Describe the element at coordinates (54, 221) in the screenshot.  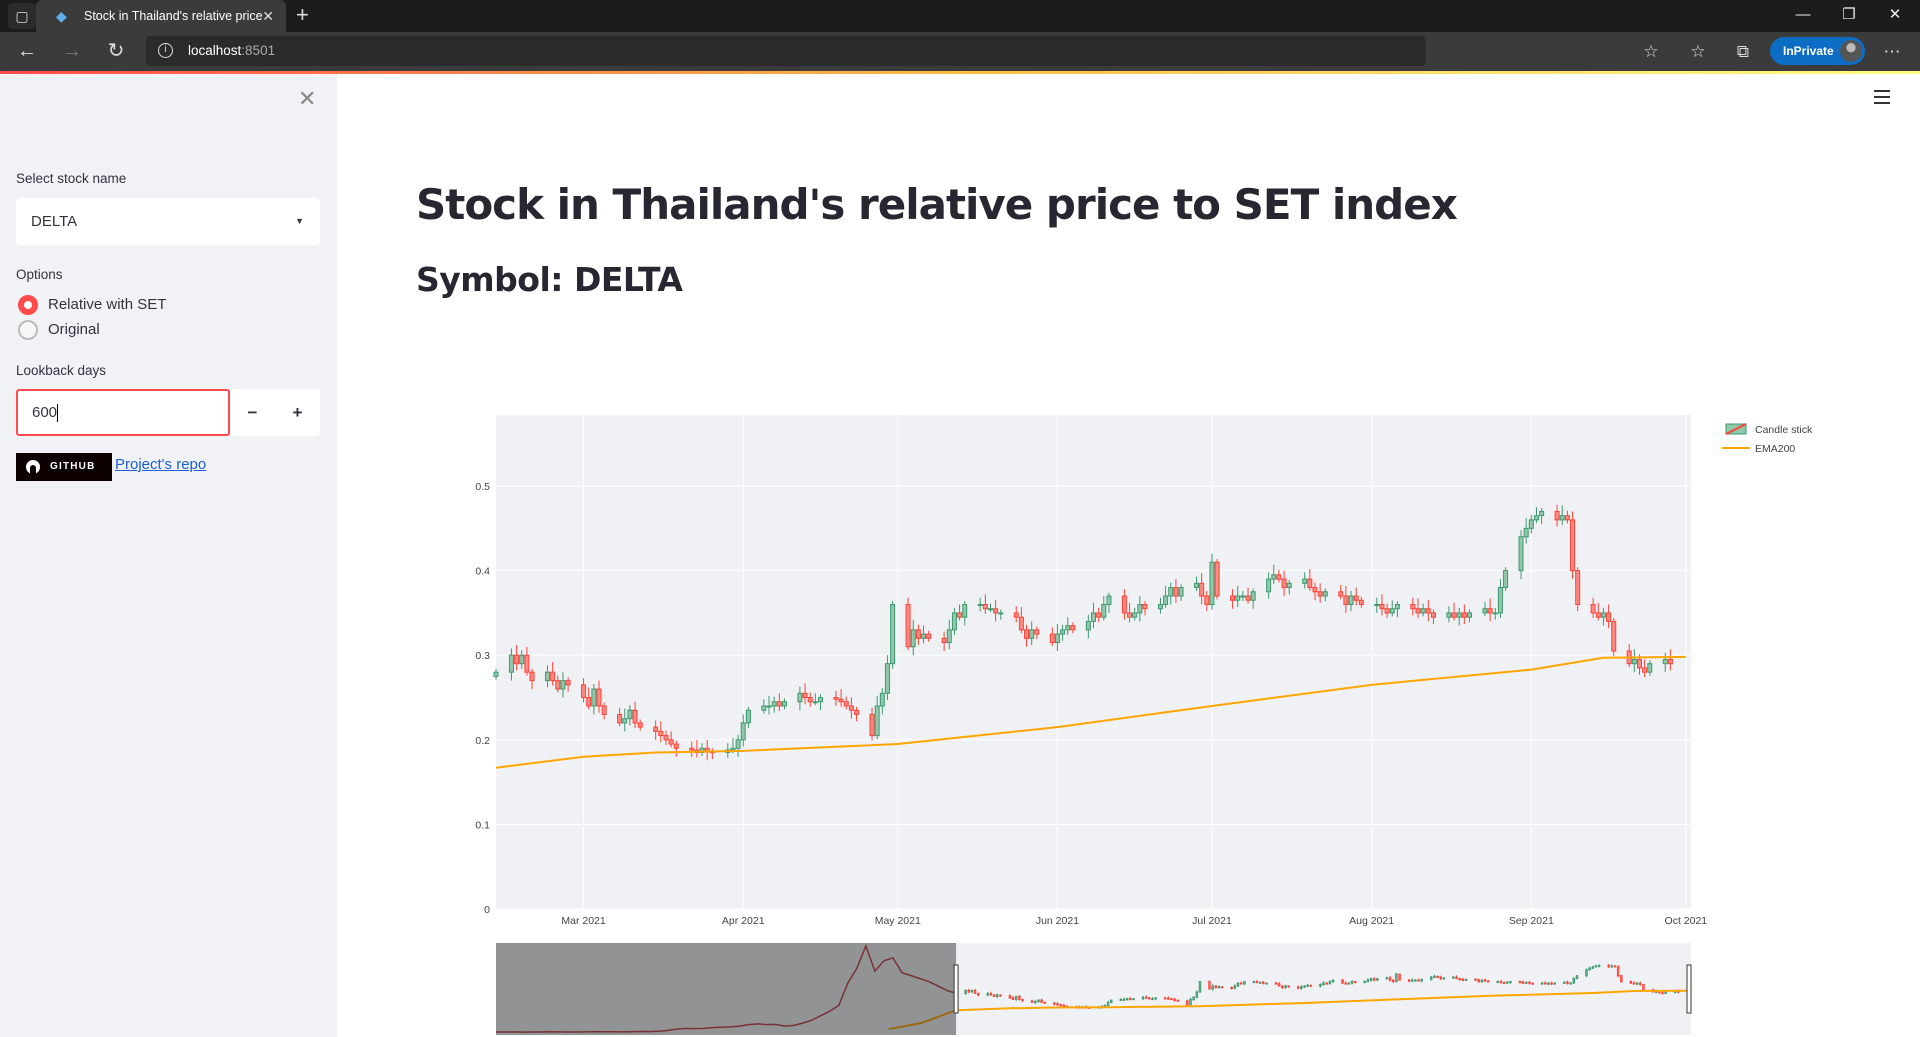
I see `stock-select-value: DELTA` at that location.